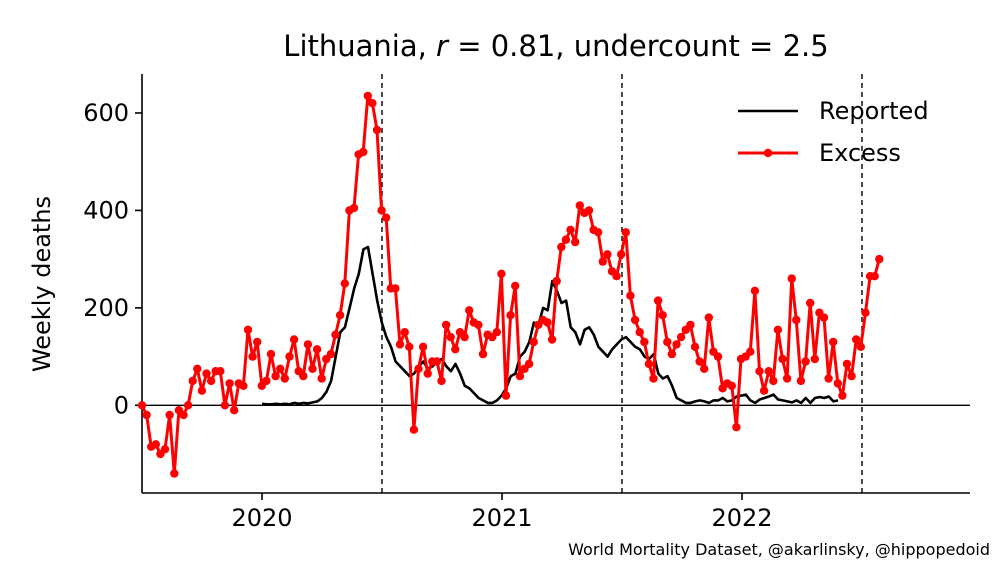 The width and height of the screenshot is (1000, 562). I want to click on legend-marker-excess, so click(768, 153).